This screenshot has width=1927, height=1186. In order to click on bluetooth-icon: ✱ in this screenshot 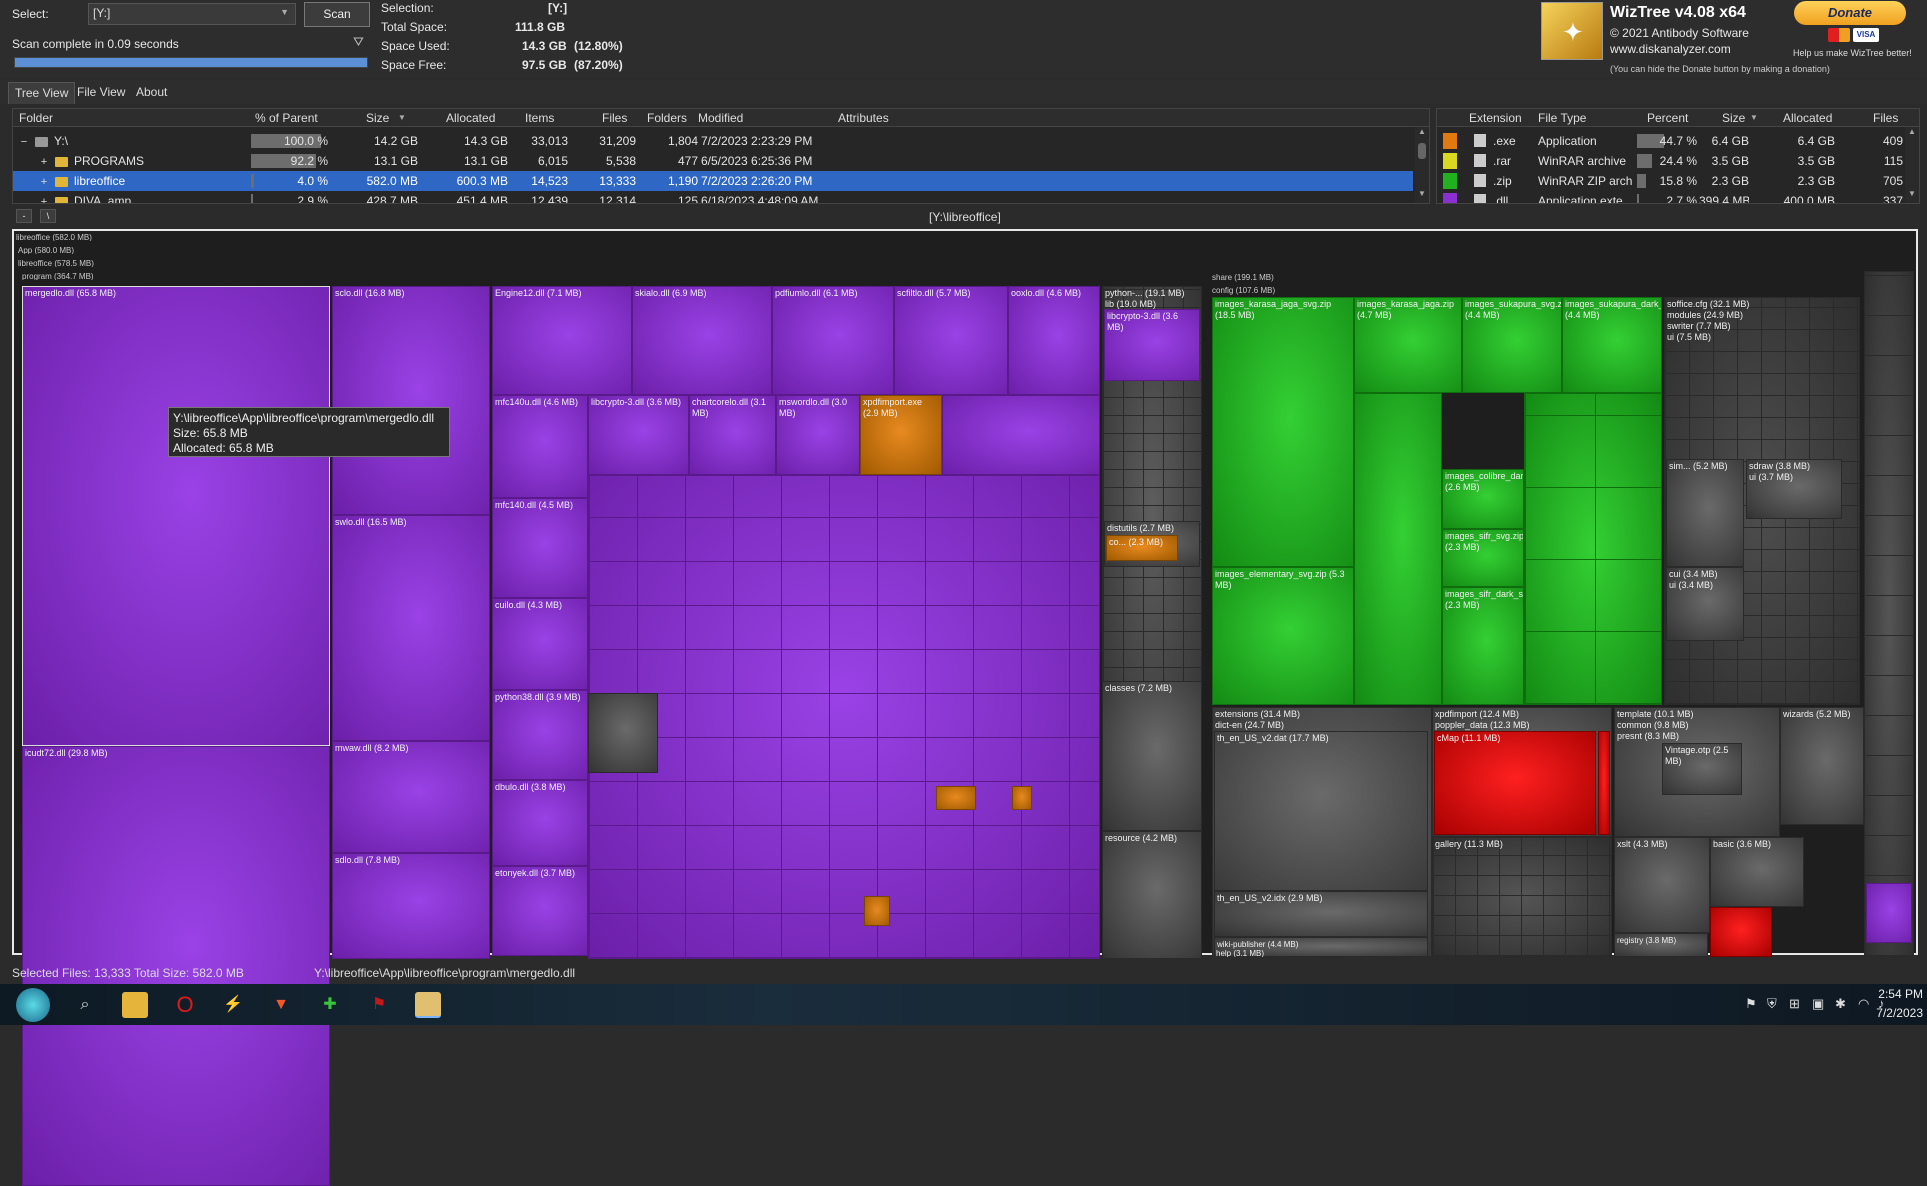, I will do `click(1840, 1003)`.